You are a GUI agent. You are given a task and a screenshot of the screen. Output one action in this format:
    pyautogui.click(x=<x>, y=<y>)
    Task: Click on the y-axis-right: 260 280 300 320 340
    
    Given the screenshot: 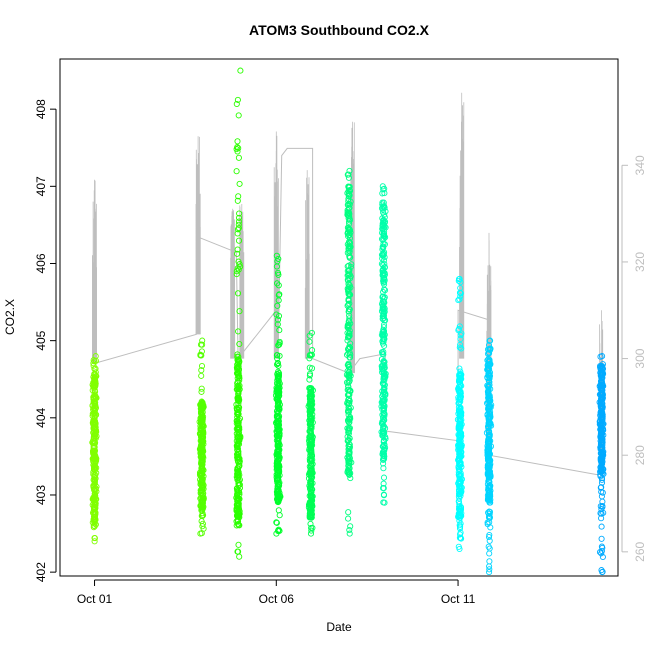 What is the action you would take?
    pyautogui.click(x=634, y=358)
    